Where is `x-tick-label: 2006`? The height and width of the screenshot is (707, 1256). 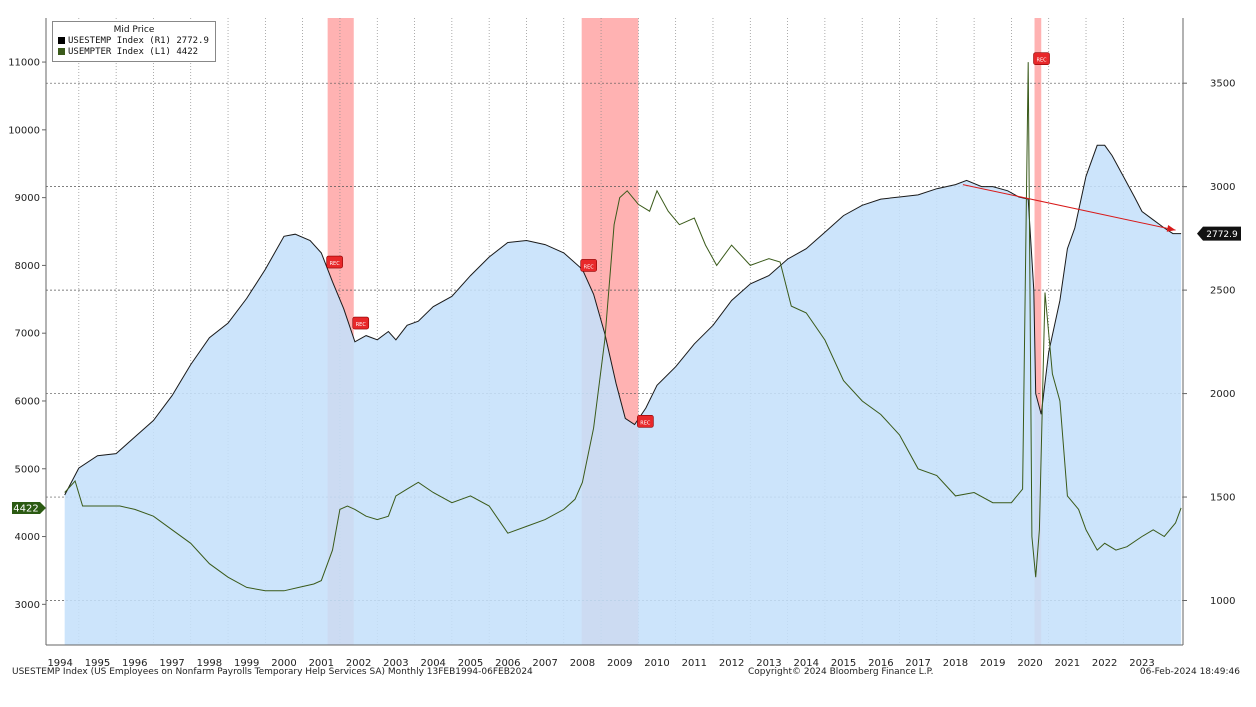
x-tick-label: 2006 is located at coordinates (507, 663).